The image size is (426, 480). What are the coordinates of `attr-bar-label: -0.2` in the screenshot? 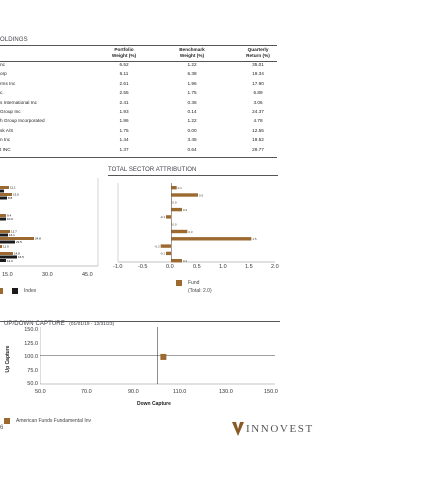 It's located at (157, 246).